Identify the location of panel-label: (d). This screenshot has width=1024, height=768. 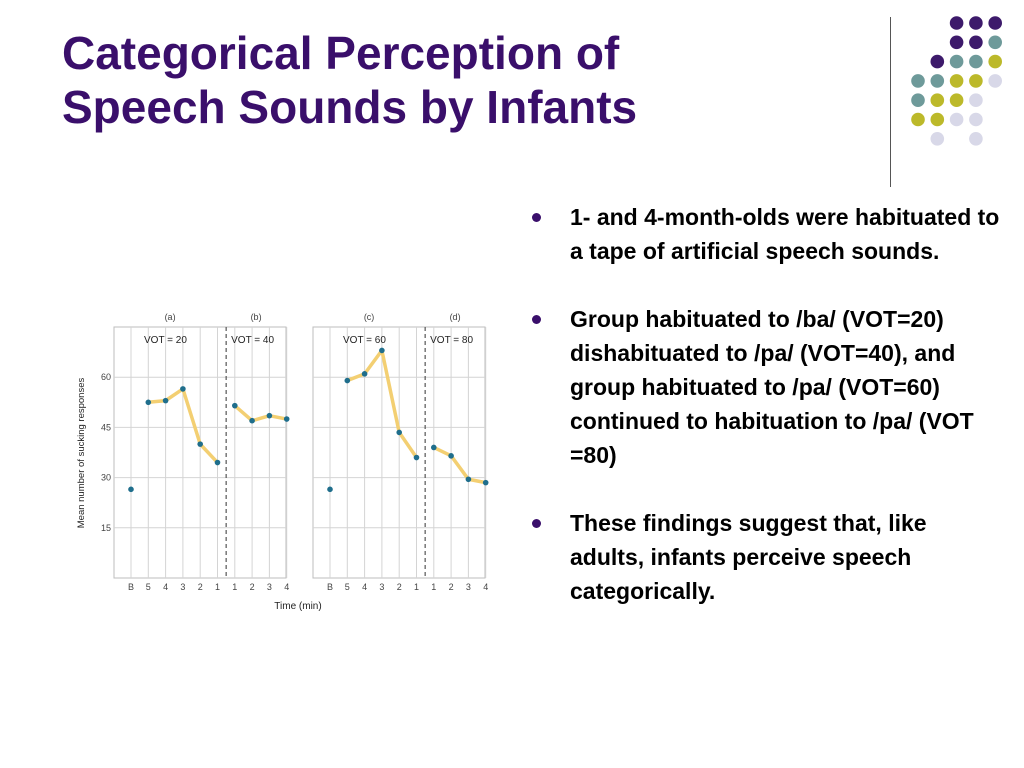
(455, 317).